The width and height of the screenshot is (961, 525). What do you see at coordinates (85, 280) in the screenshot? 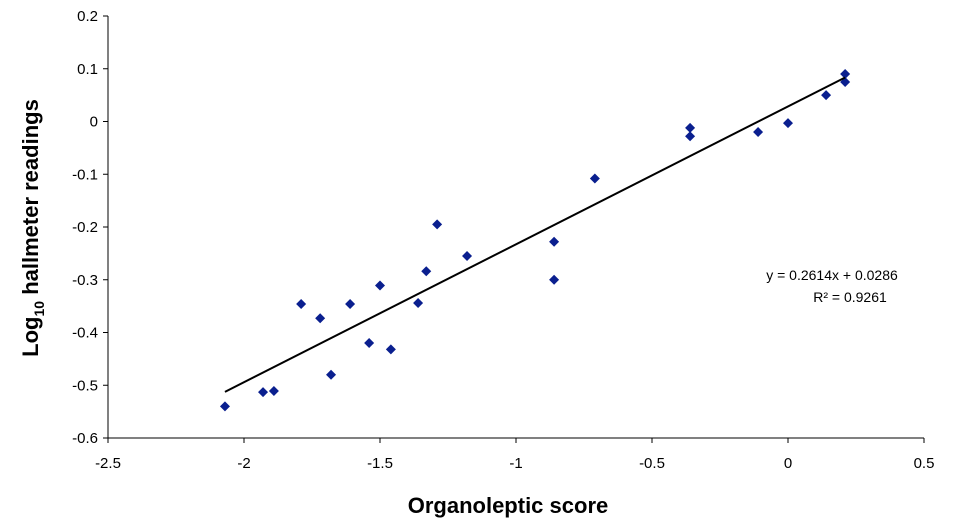
I see `y-tick-label: -0.3` at bounding box center [85, 280].